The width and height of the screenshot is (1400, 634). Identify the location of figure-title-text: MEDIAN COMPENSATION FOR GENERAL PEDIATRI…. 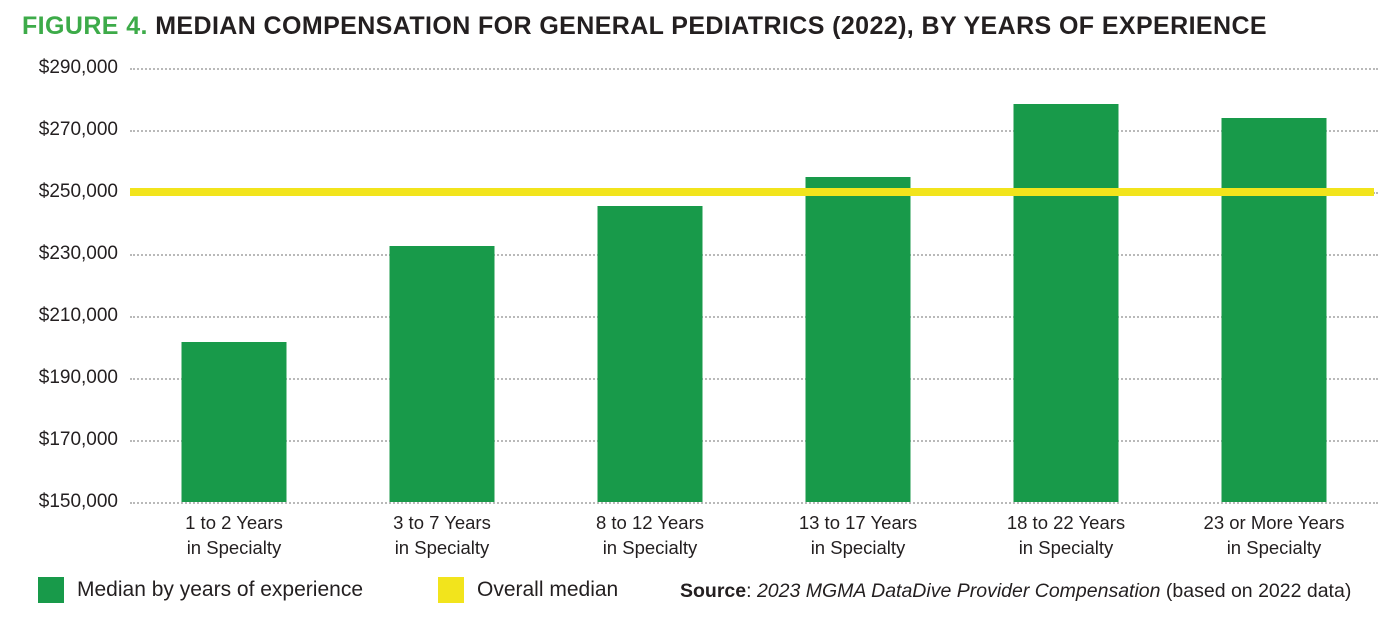
(707, 26).